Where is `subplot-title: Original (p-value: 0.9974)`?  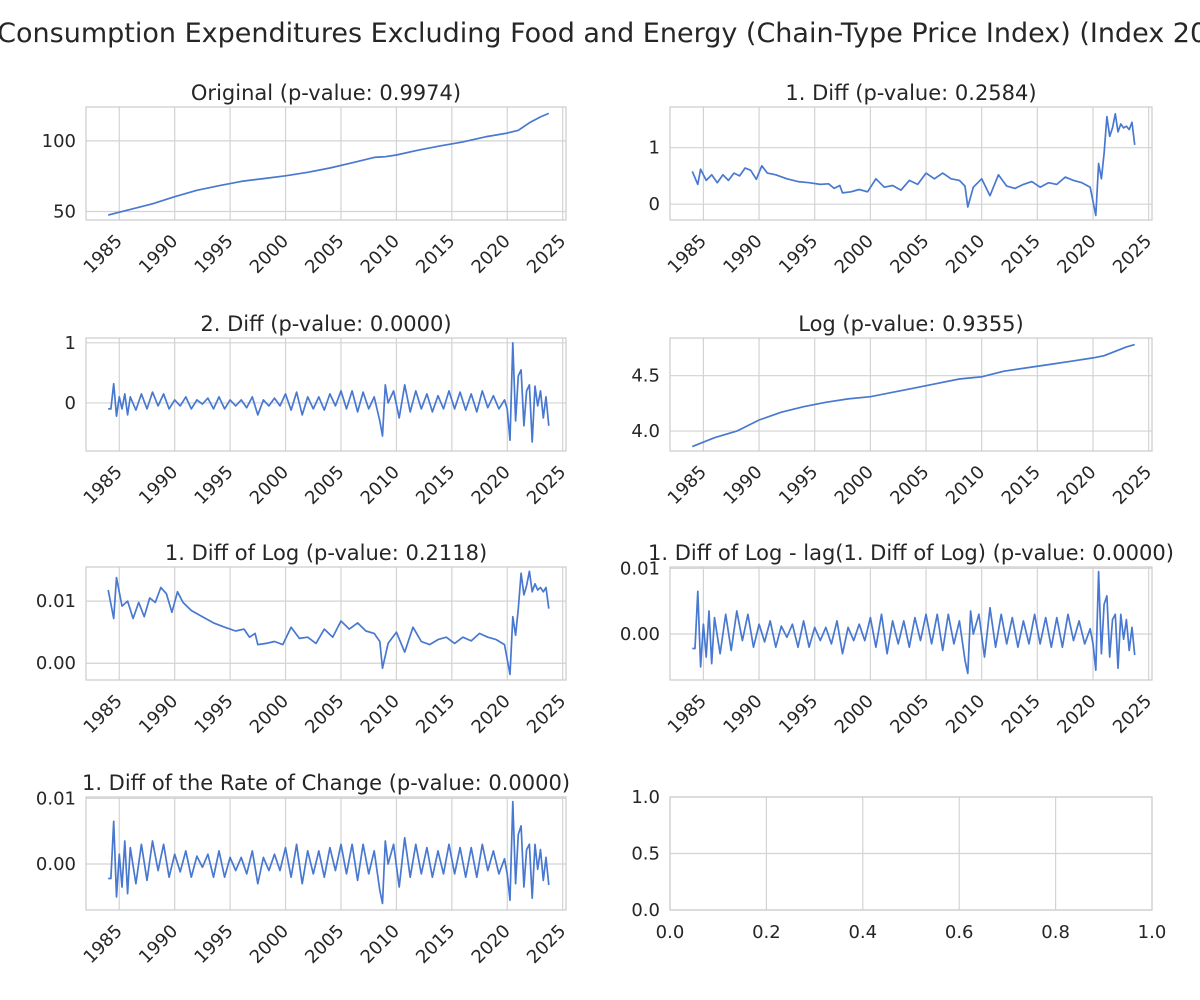
subplot-title: Original (p-value: 0.9974) is located at coordinates (326, 93).